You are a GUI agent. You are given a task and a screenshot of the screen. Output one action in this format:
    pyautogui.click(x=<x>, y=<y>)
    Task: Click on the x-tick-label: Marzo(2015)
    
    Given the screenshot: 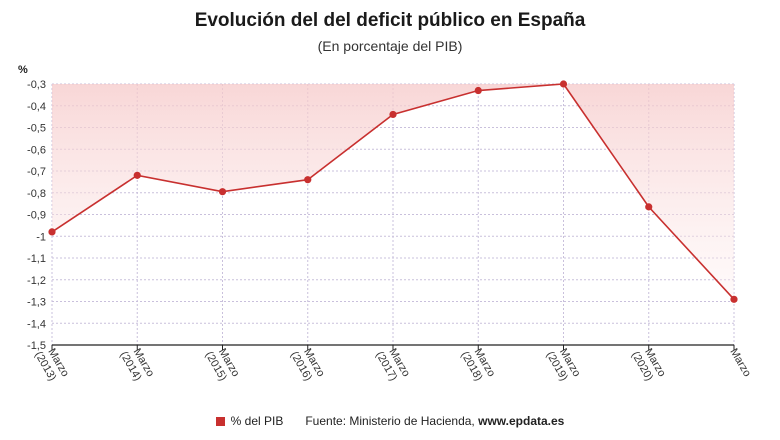 What is the action you would take?
    pyautogui.click(x=222, y=364)
    